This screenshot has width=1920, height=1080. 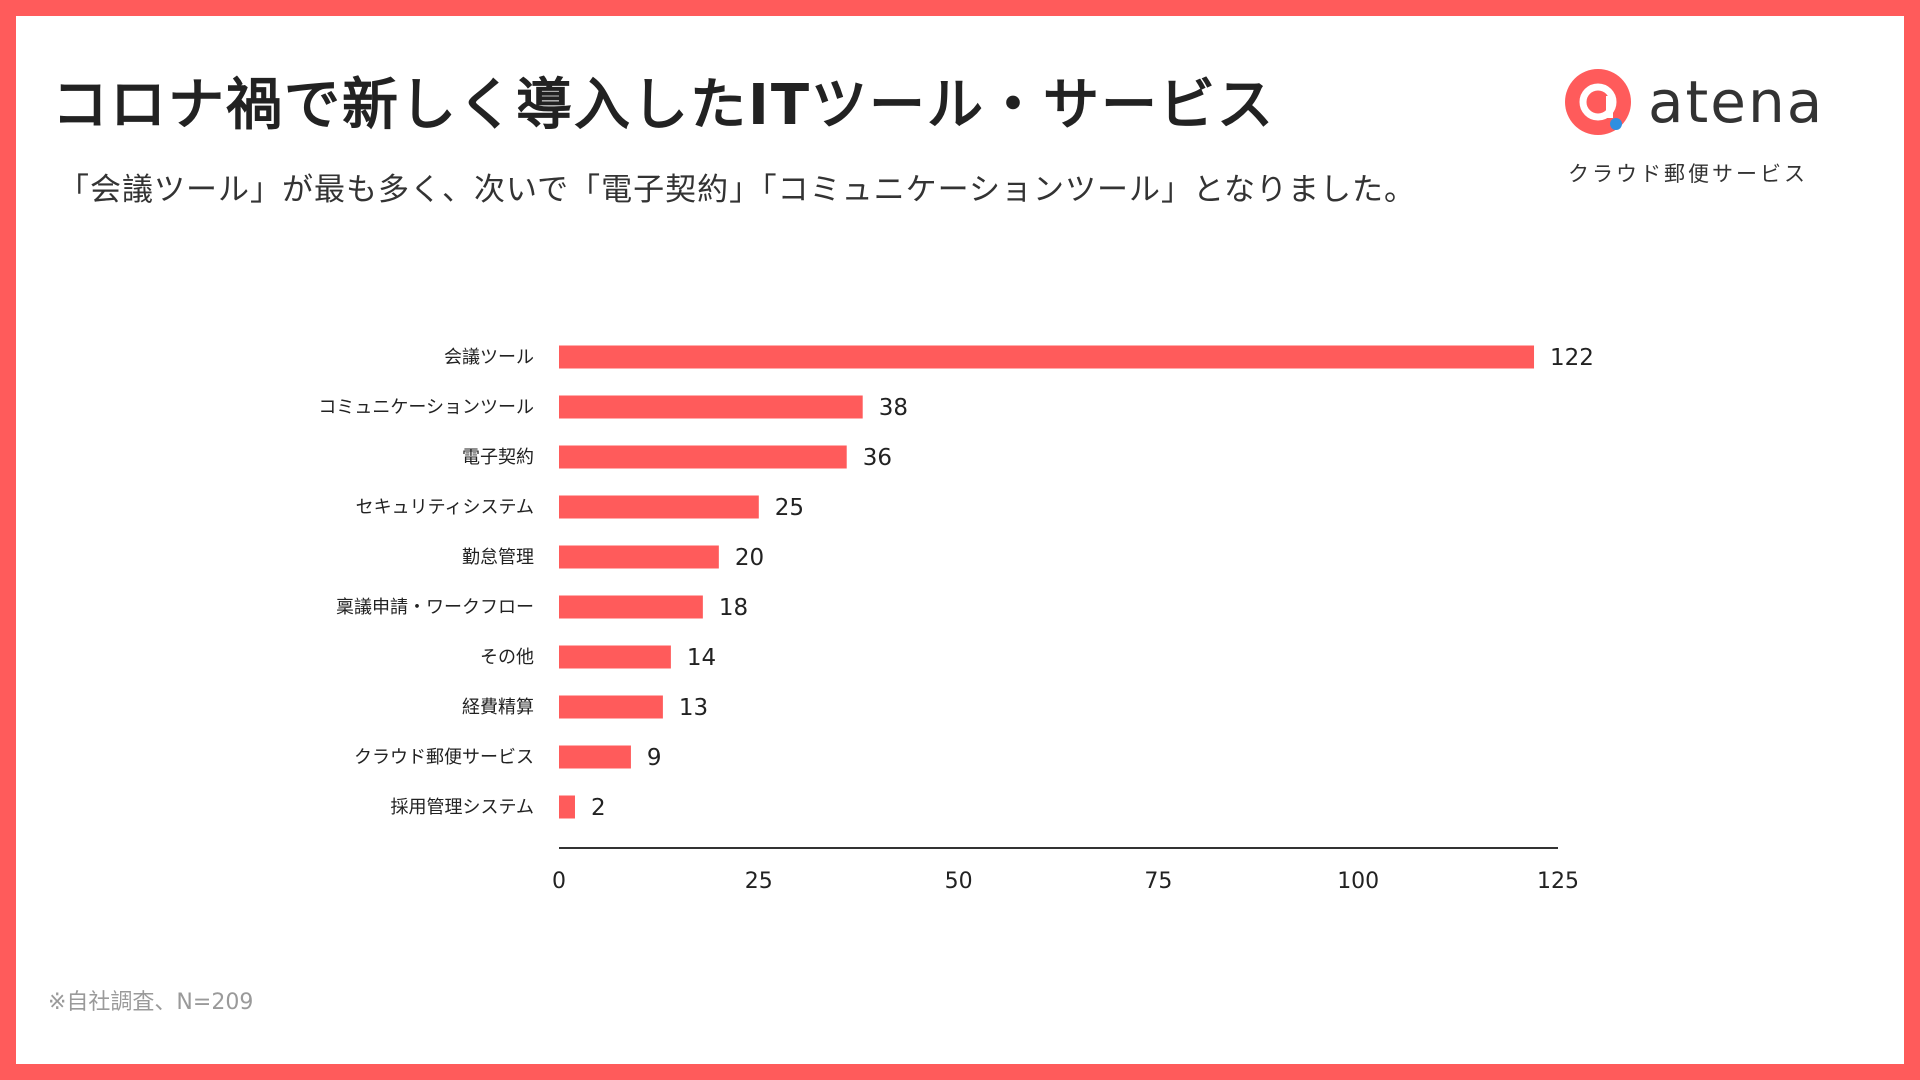 What do you see at coordinates (733, 608) in the screenshot?
I see `value-label: 18` at bounding box center [733, 608].